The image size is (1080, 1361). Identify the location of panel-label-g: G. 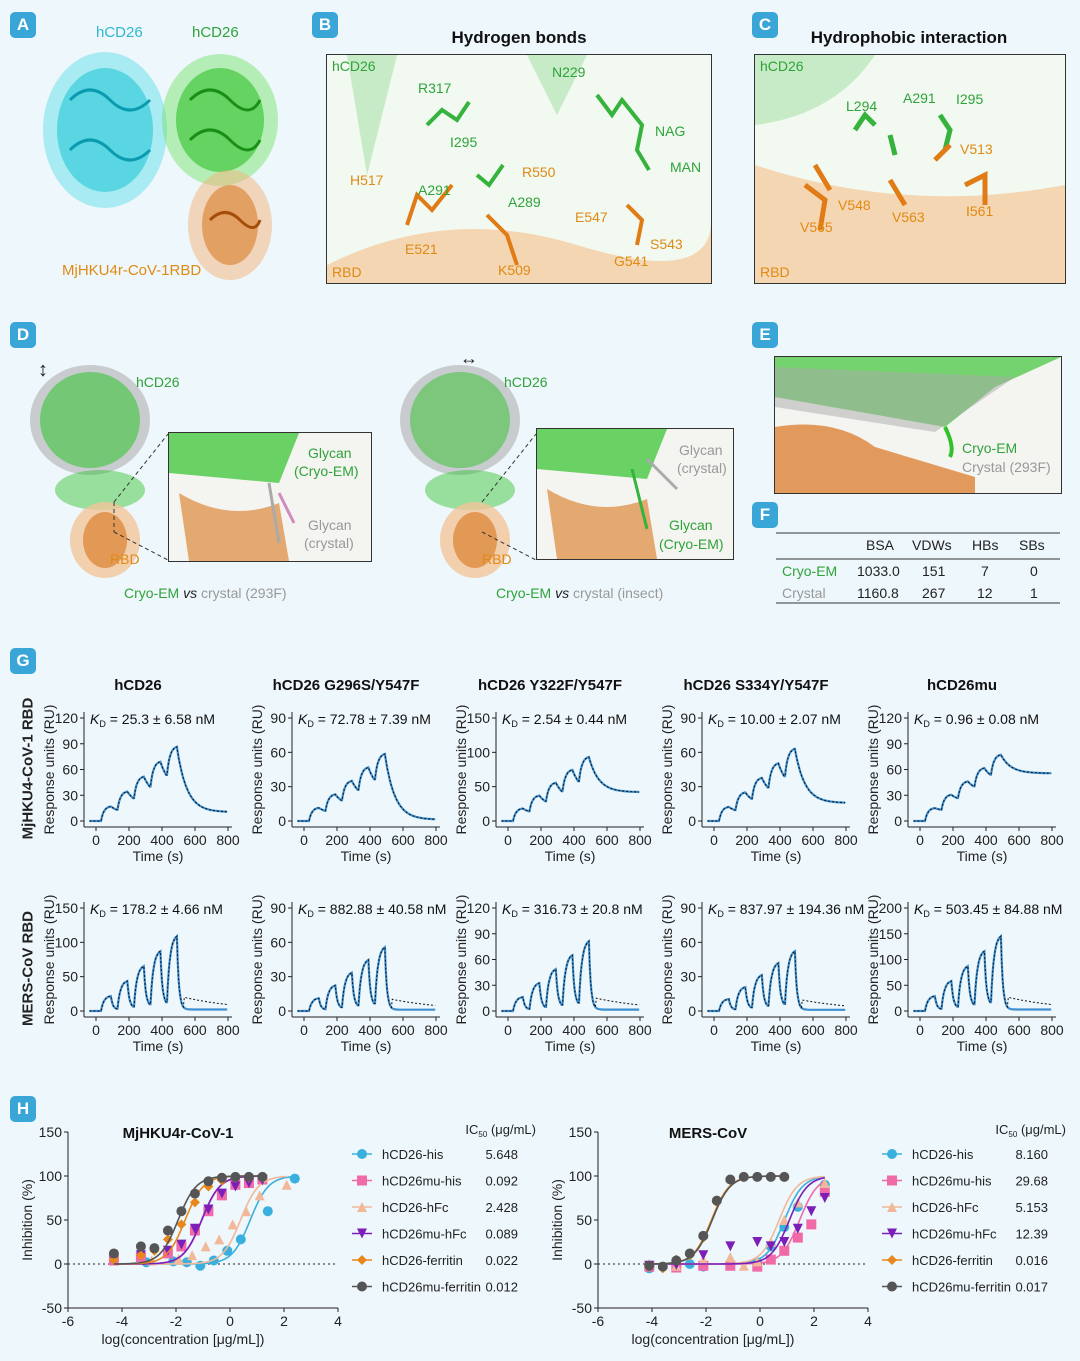
(23, 661).